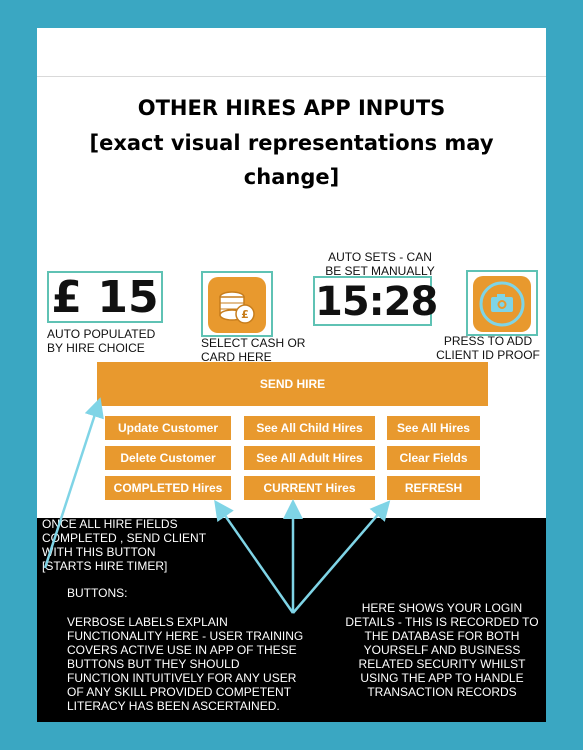  Describe the element at coordinates (309, 428) in the screenshot. I see `see-all-child-hires-button: See All Child Hires` at that location.